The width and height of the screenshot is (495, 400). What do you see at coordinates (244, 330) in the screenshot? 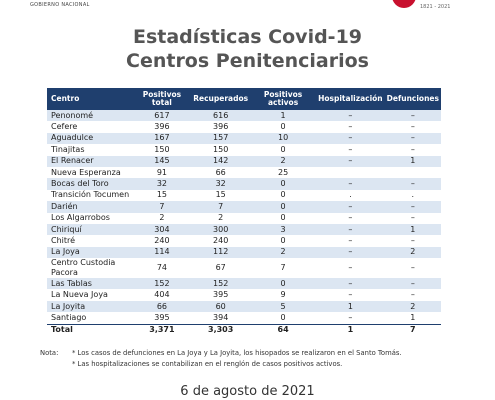
I see `total-row: Total 3,371 3,303 64 1 7` at bounding box center [244, 330].